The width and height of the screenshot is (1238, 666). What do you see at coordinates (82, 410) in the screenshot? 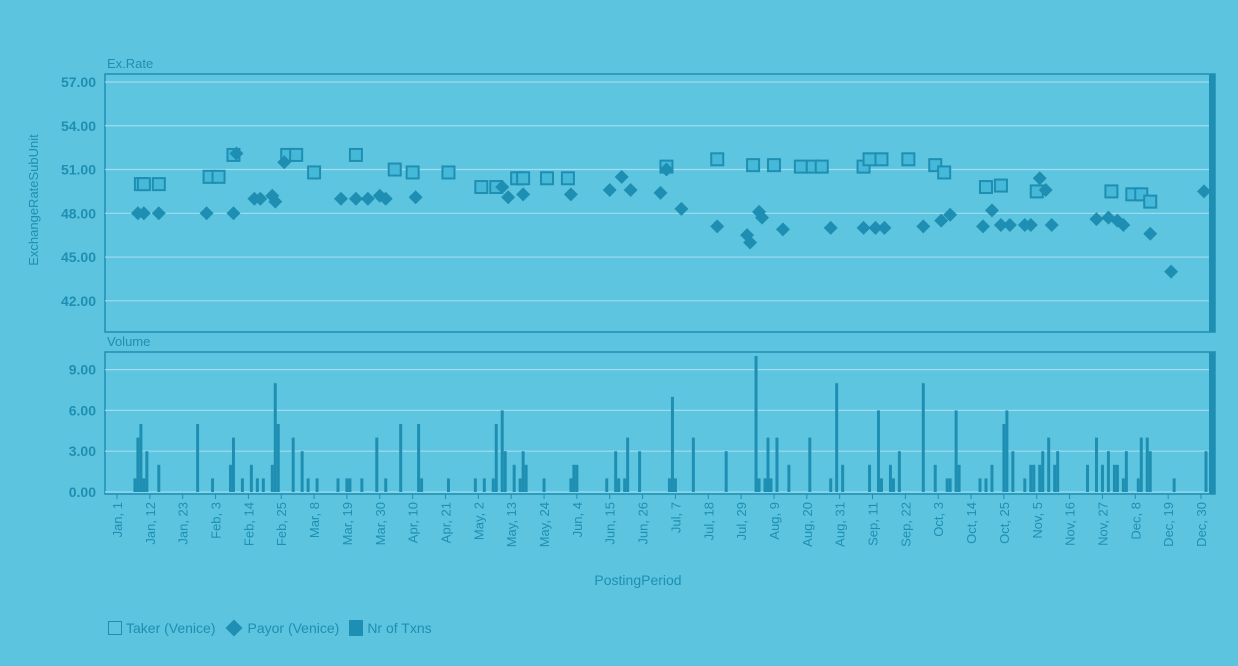
I see `volume-y-tick-label: 6.00` at bounding box center [82, 410].